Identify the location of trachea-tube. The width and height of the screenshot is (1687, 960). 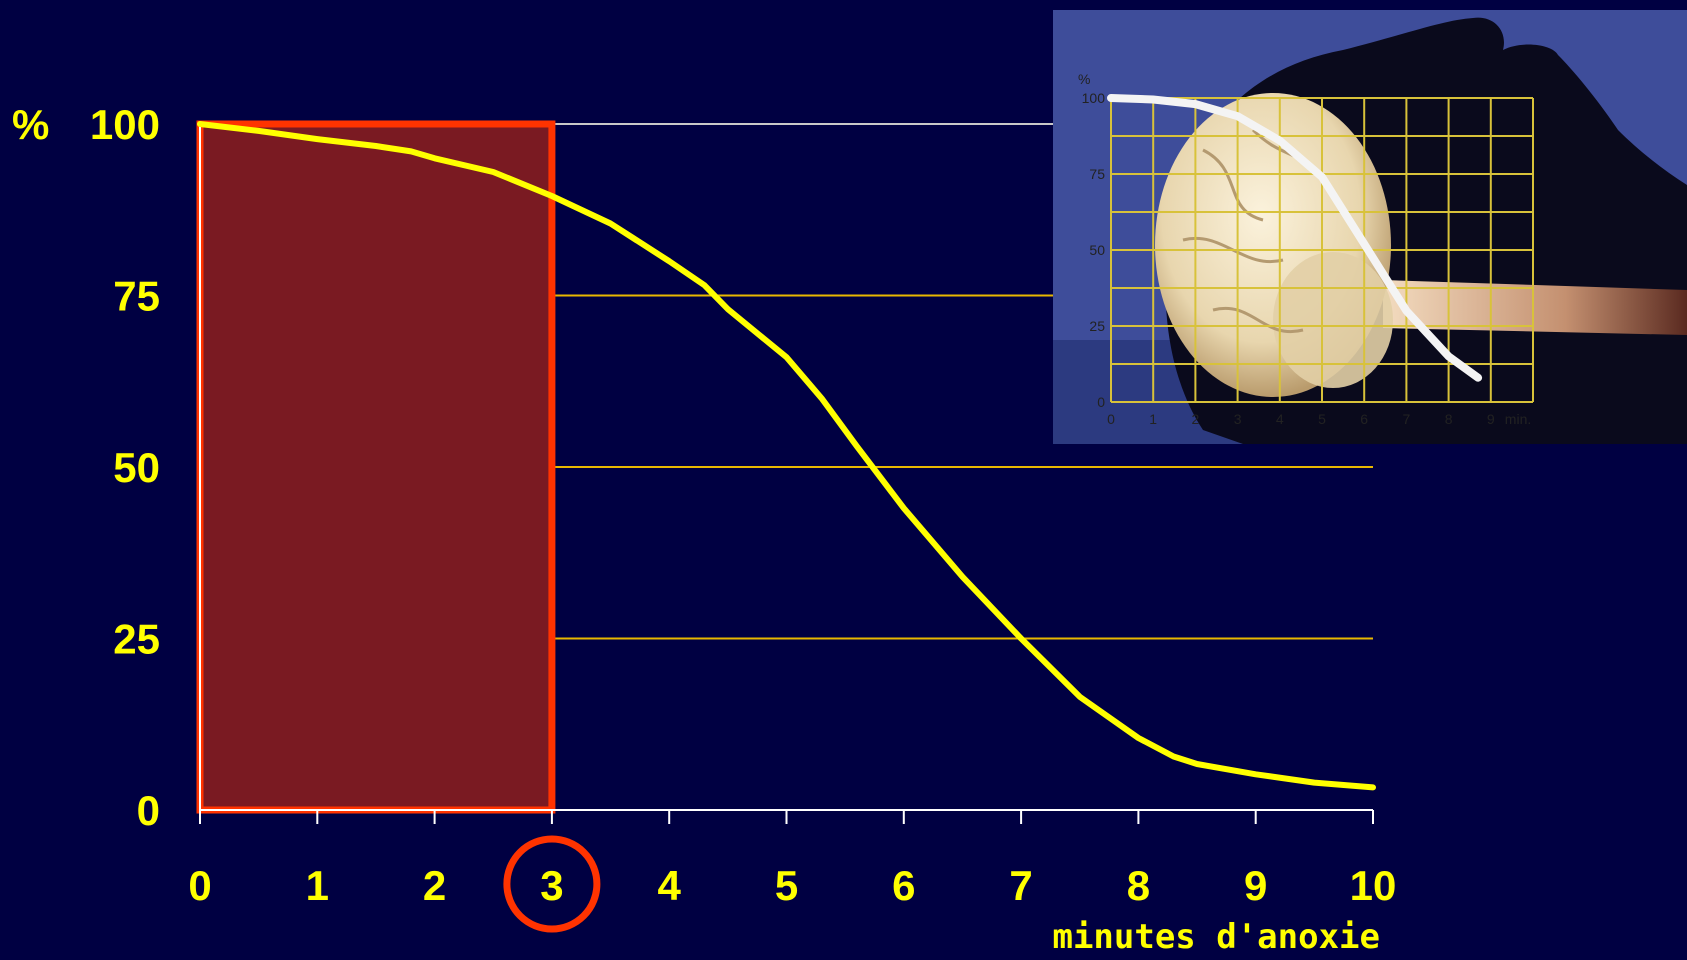
(1535, 307).